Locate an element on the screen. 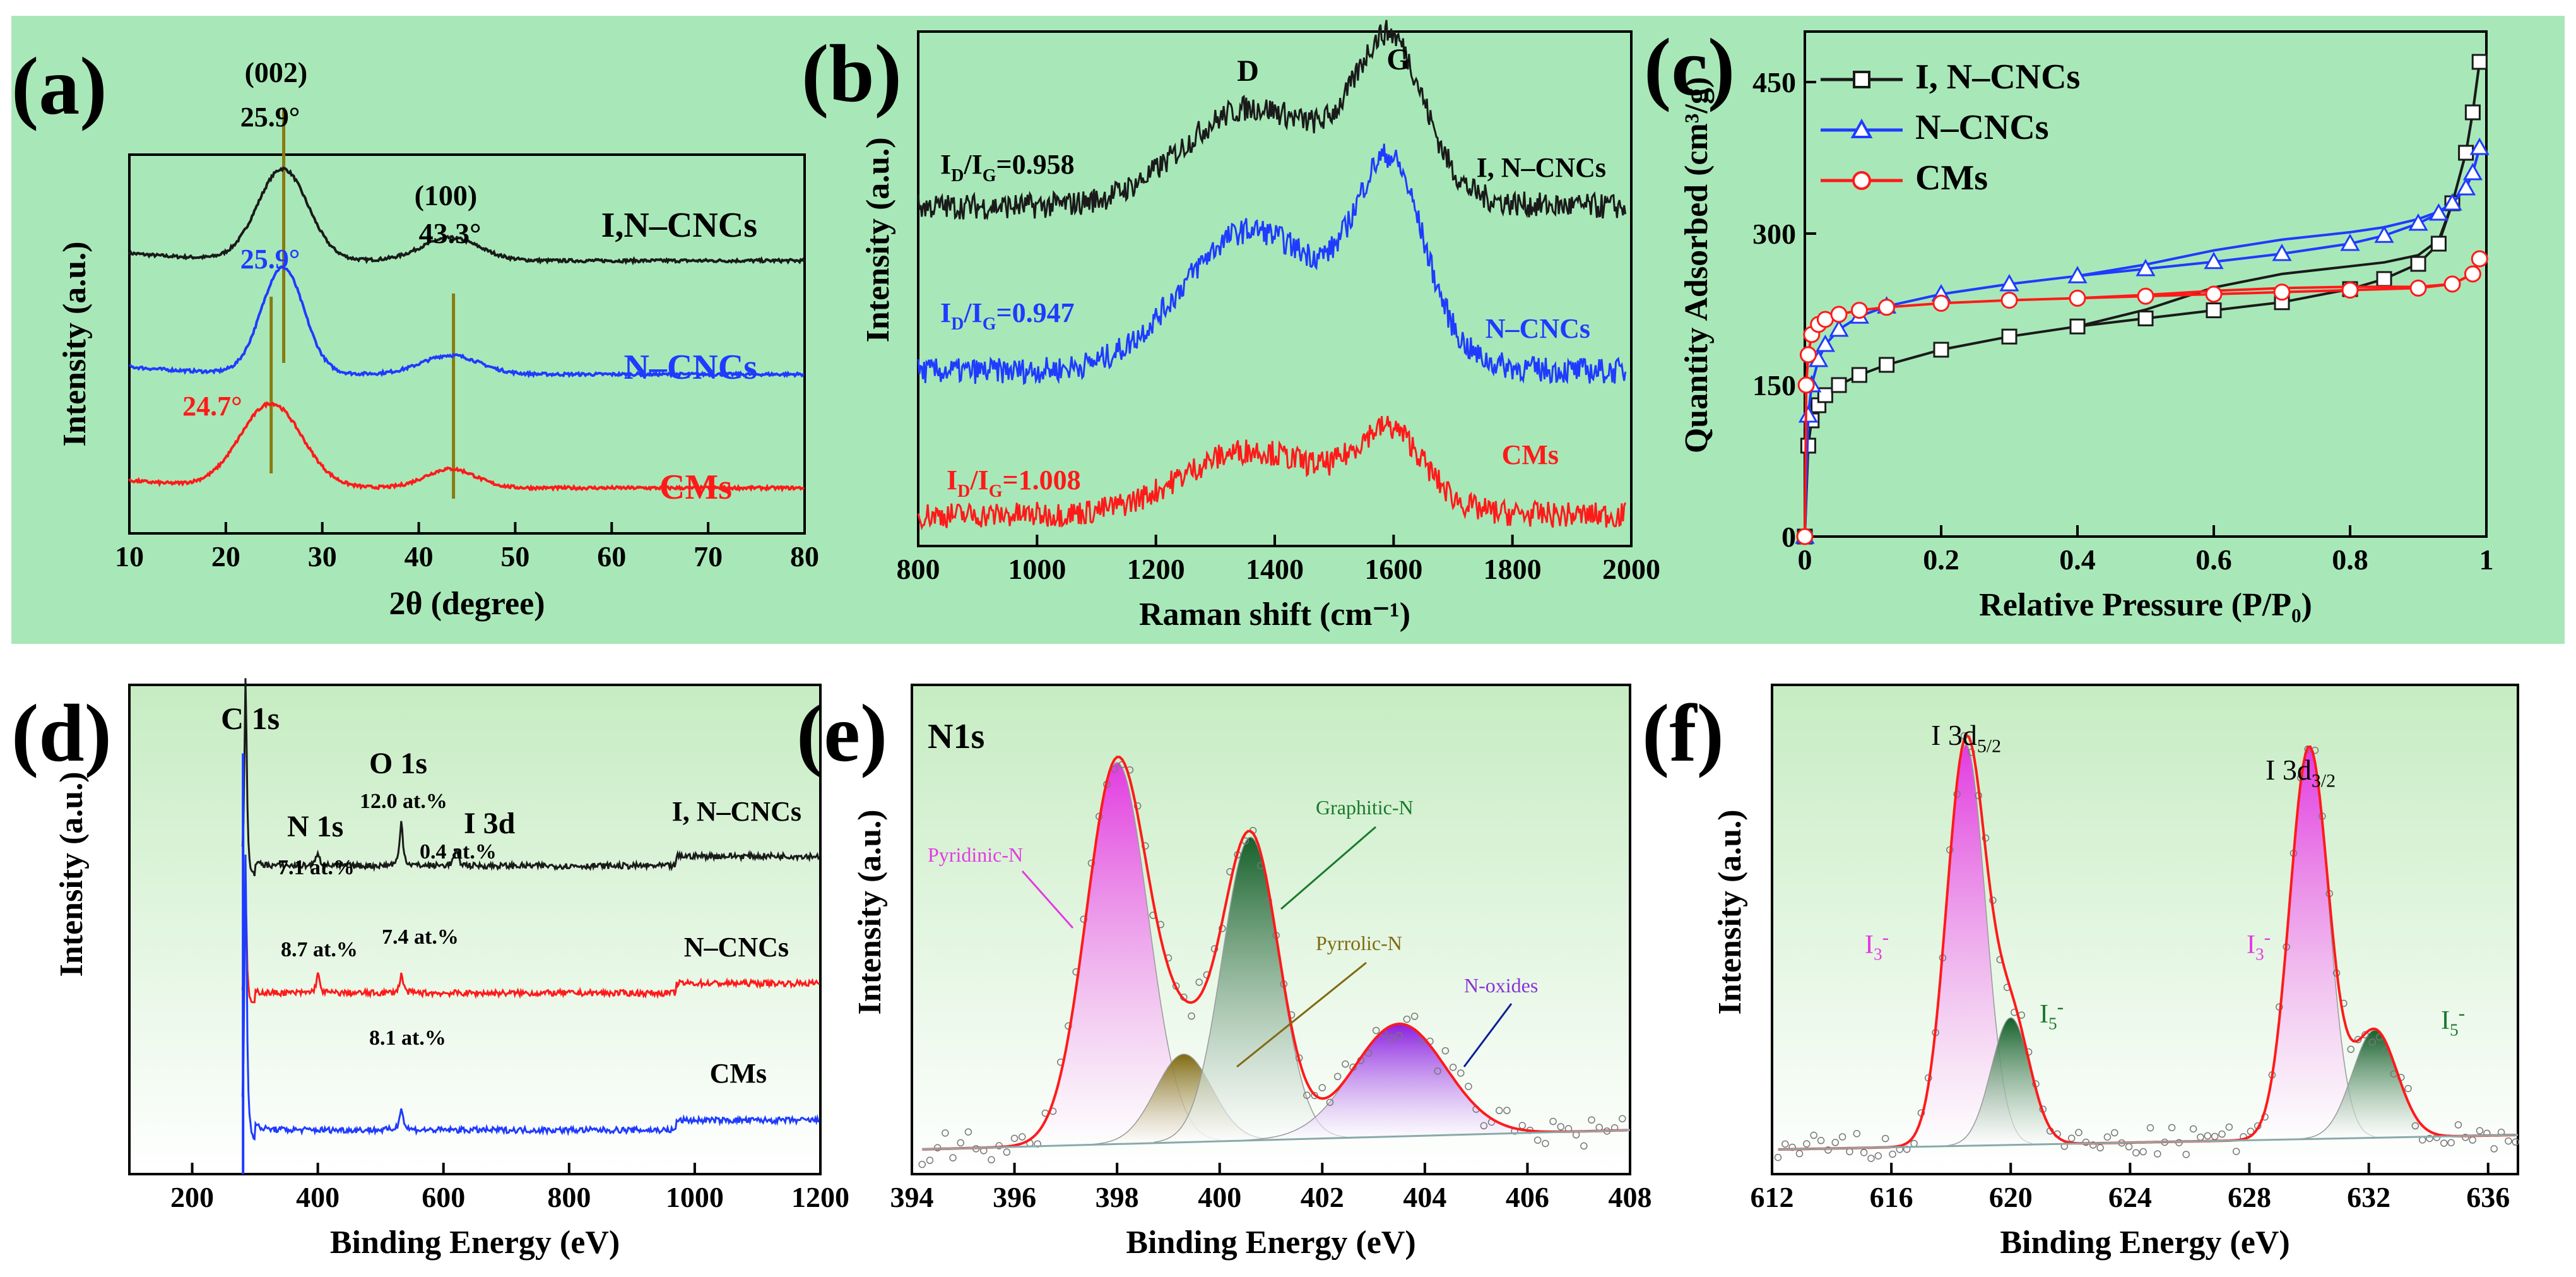  x-tick-label-e: 406 is located at coordinates (1528, 1197).